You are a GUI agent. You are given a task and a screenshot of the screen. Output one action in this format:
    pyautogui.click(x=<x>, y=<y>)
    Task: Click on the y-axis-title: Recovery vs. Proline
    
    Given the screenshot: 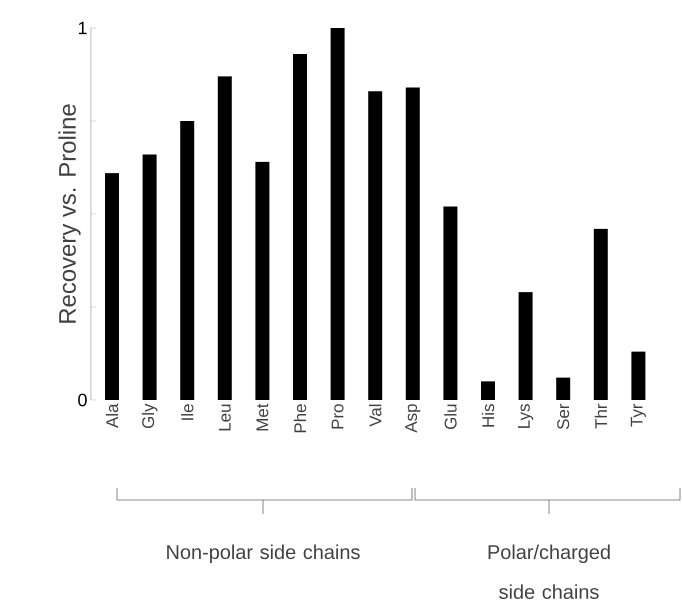 What is the action you would take?
    pyautogui.click(x=69, y=213)
    